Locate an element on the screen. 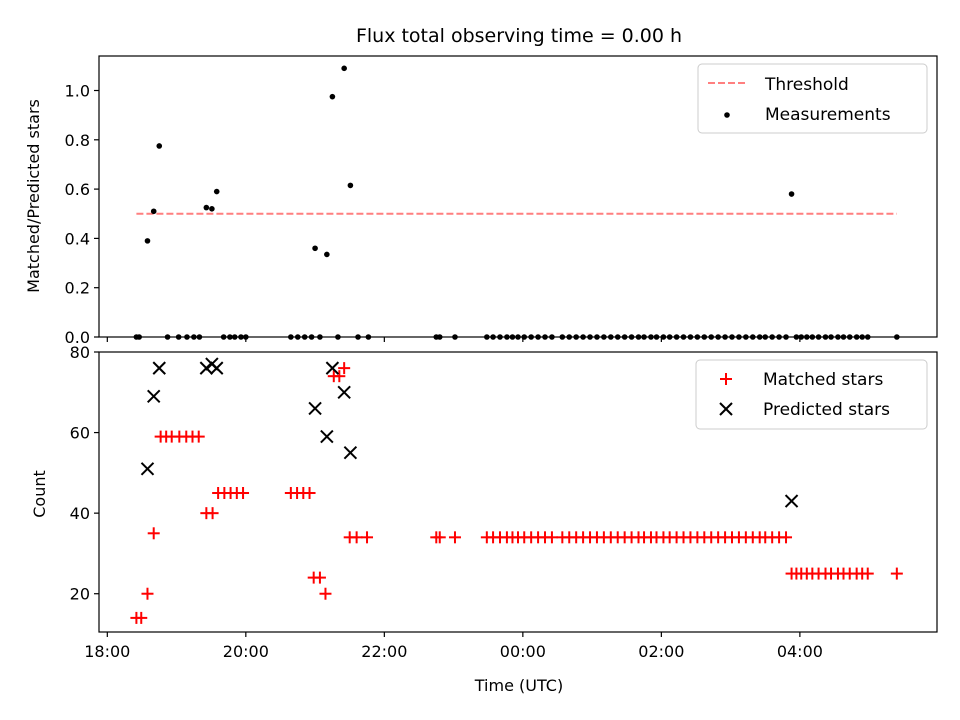  ratio-y-tick-label: 0.6 is located at coordinates (77, 189).